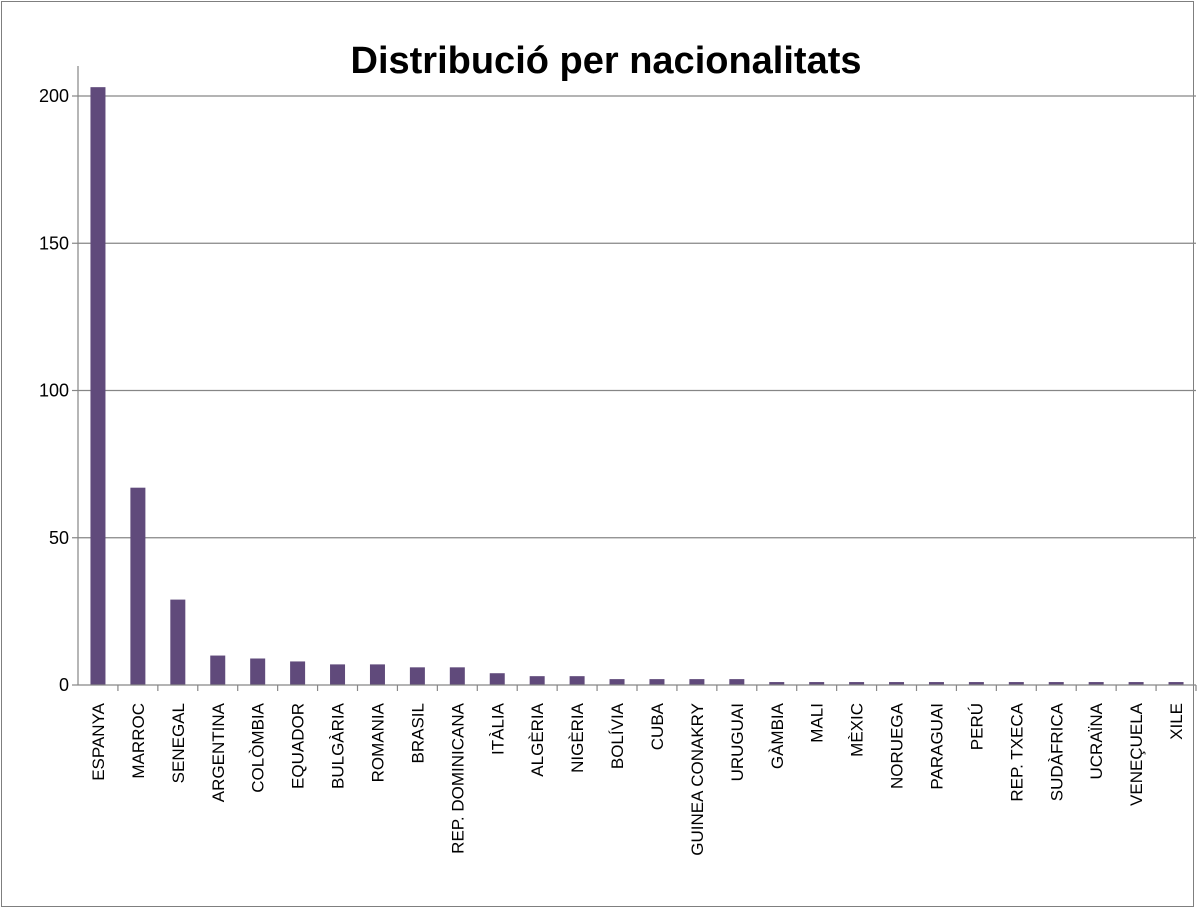  Describe the element at coordinates (98, 386) in the screenshot. I see `bar-espanya` at that location.